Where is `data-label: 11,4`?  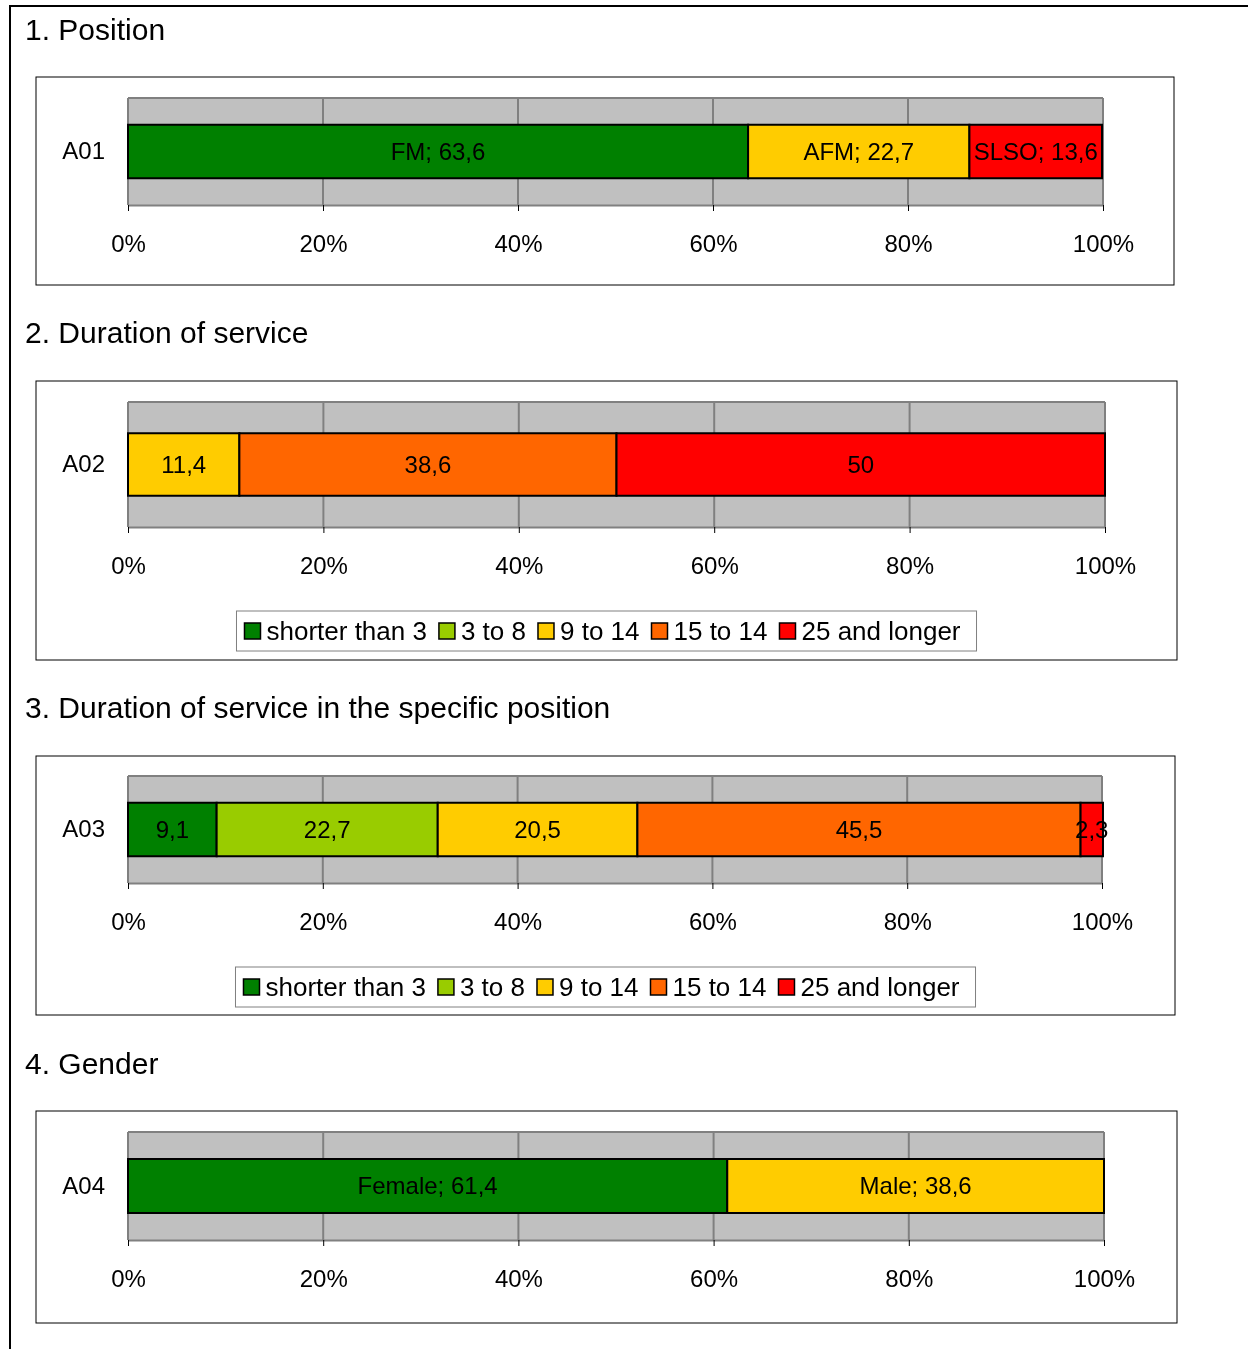 data-label: 11,4 is located at coordinates (184, 464).